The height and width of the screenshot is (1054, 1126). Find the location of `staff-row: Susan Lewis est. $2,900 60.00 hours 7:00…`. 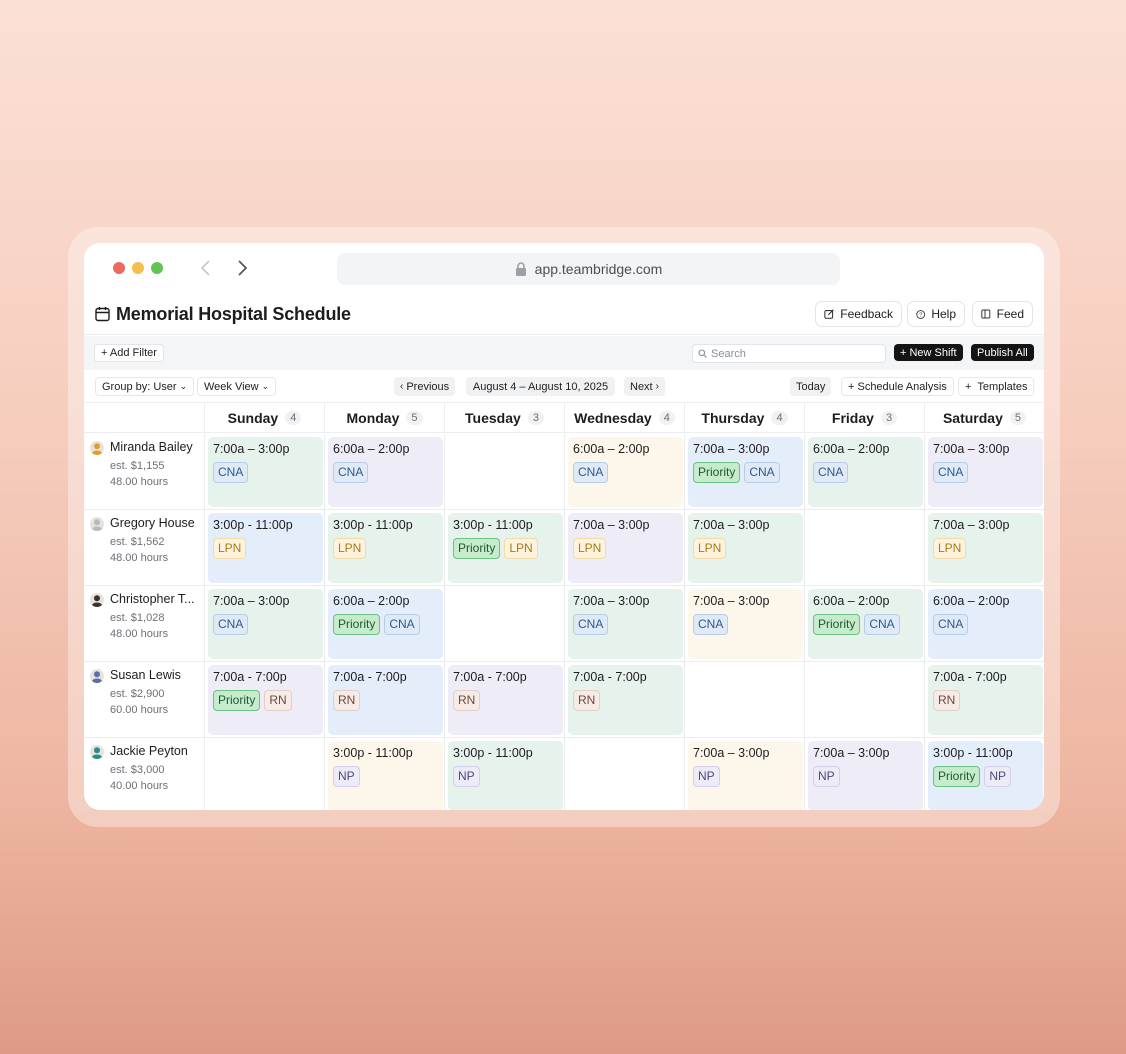

staff-row: Susan Lewis est. $2,900 60.00 hours 7:00… is located at coordinates (564, 700).